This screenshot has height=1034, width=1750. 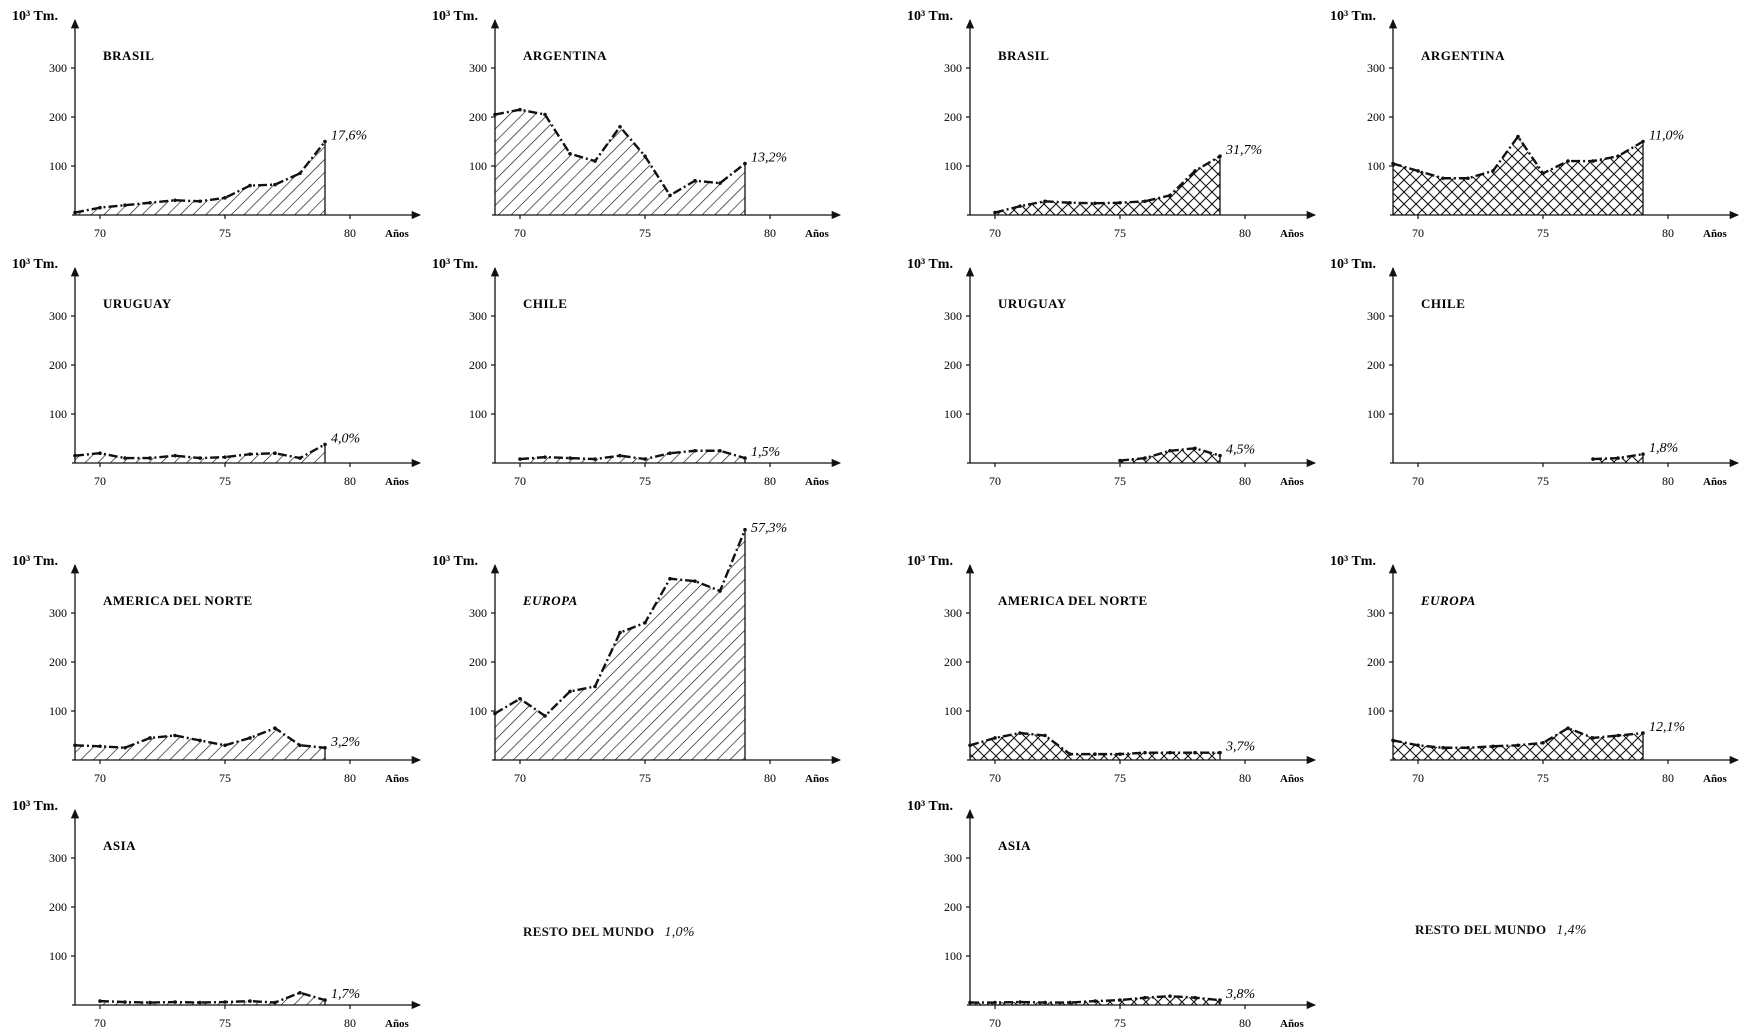 I want to click on end-value-label: 57,3%, so click(x=769, y=528).